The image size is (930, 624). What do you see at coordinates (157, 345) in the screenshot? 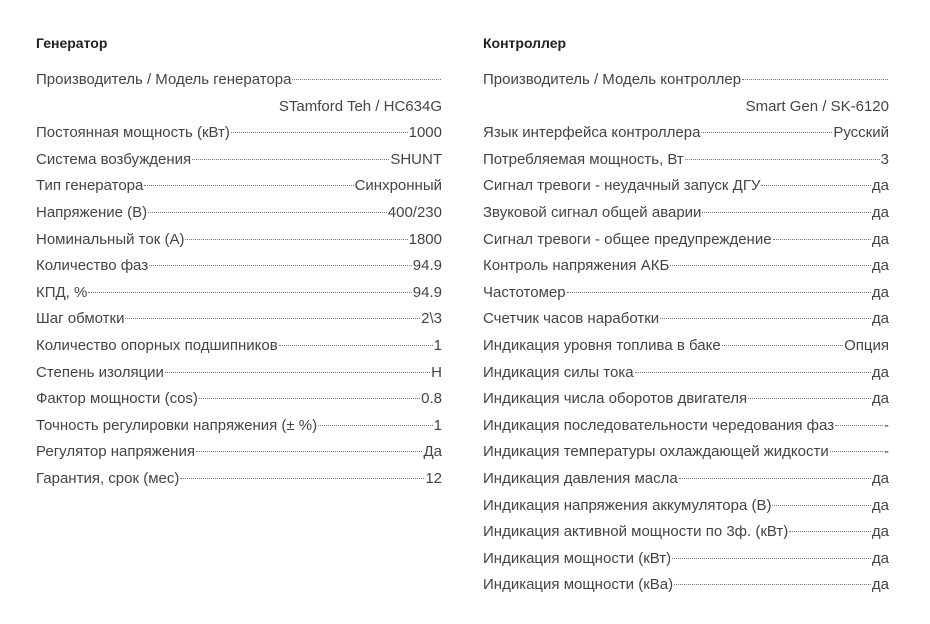
I see `spec-label: Количество опорных подшипников` at bounding box center [157, 345].